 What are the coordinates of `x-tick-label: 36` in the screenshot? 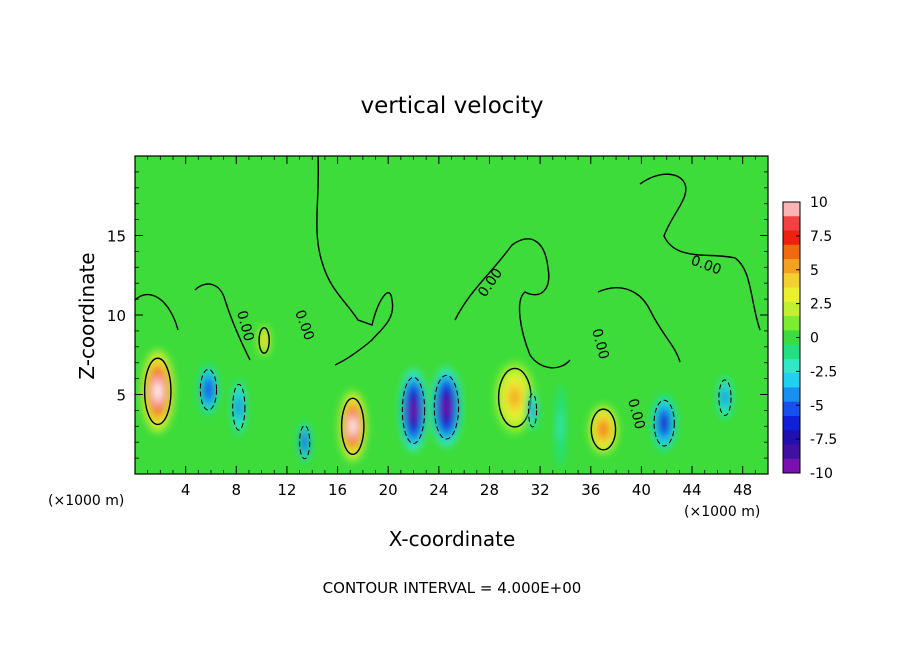 It's located at (590, 490).